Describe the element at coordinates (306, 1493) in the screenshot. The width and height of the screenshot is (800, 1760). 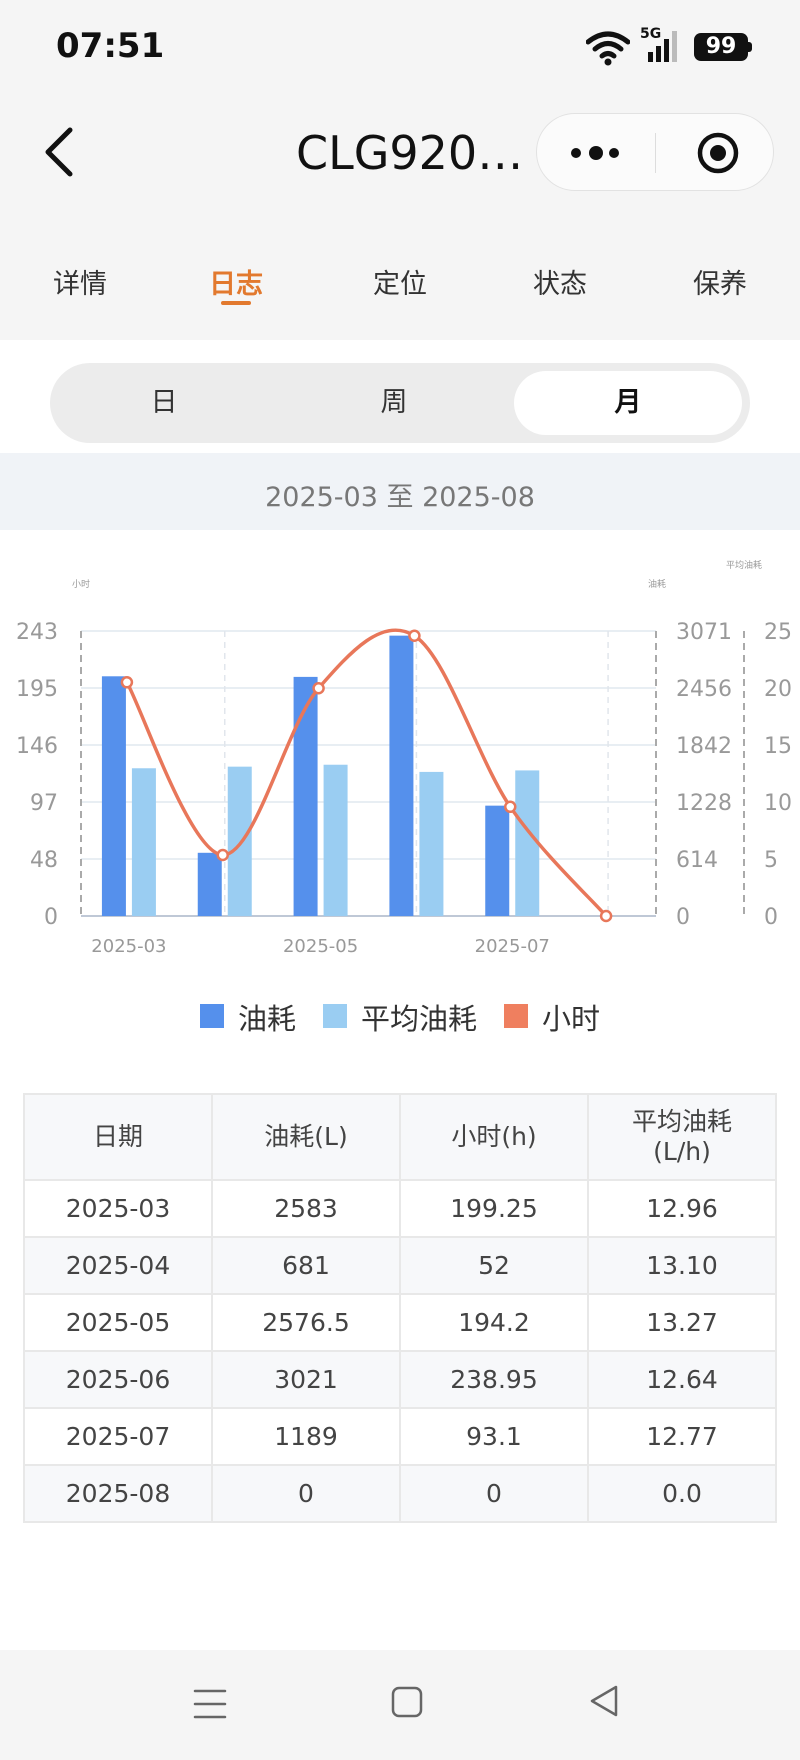
I see `cell-fuel: 0` at that location.